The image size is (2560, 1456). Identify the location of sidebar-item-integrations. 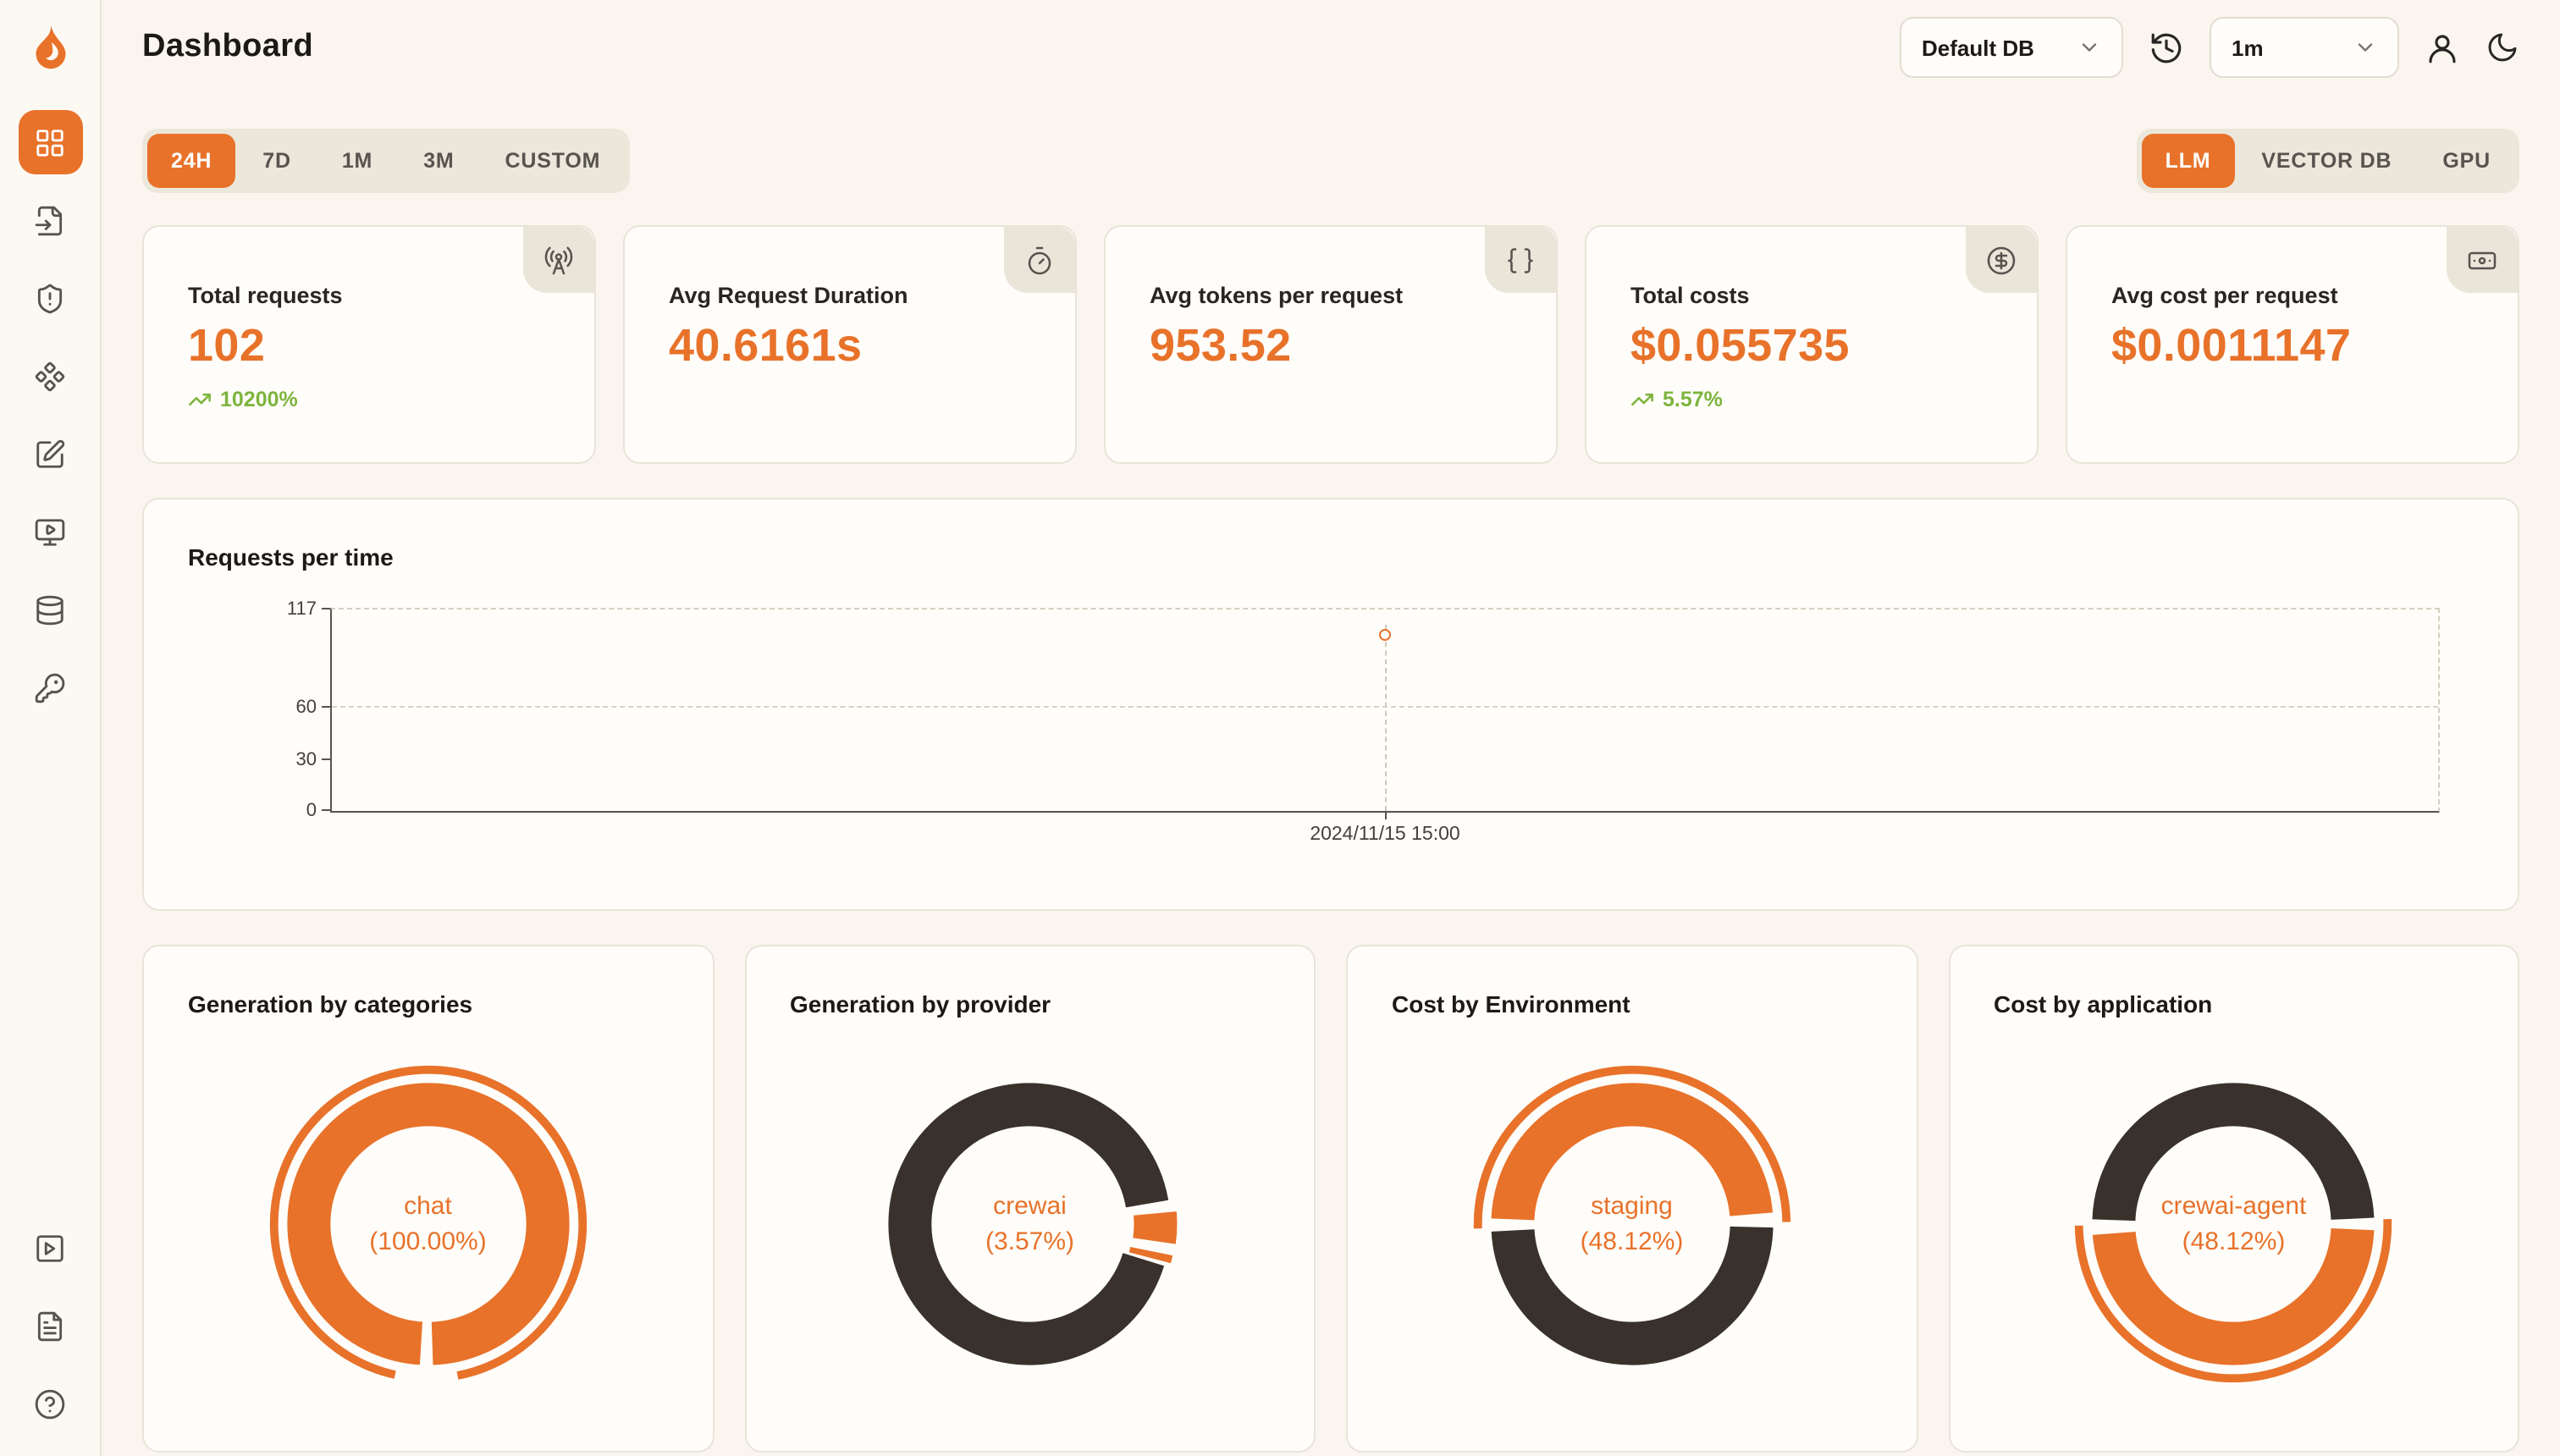
(50, 376).